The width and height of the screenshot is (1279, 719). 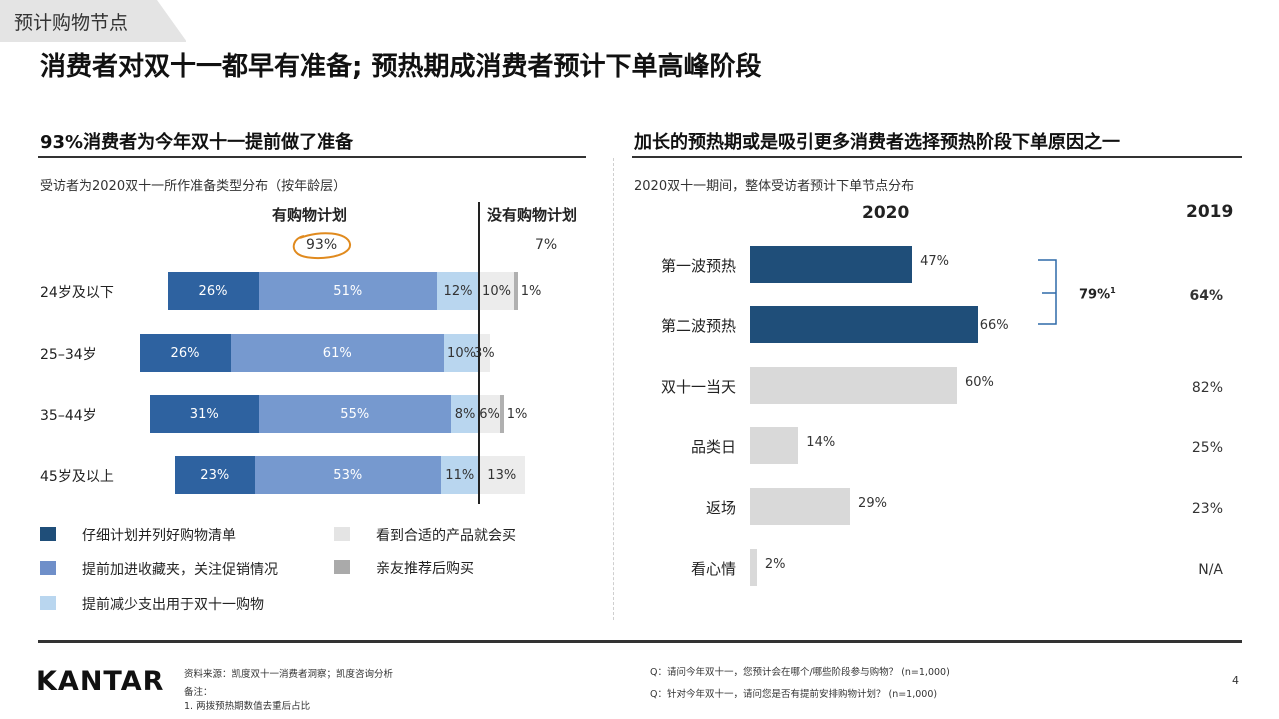 I want to click on segment-value-label: 51%, so click(x=348, y=291).